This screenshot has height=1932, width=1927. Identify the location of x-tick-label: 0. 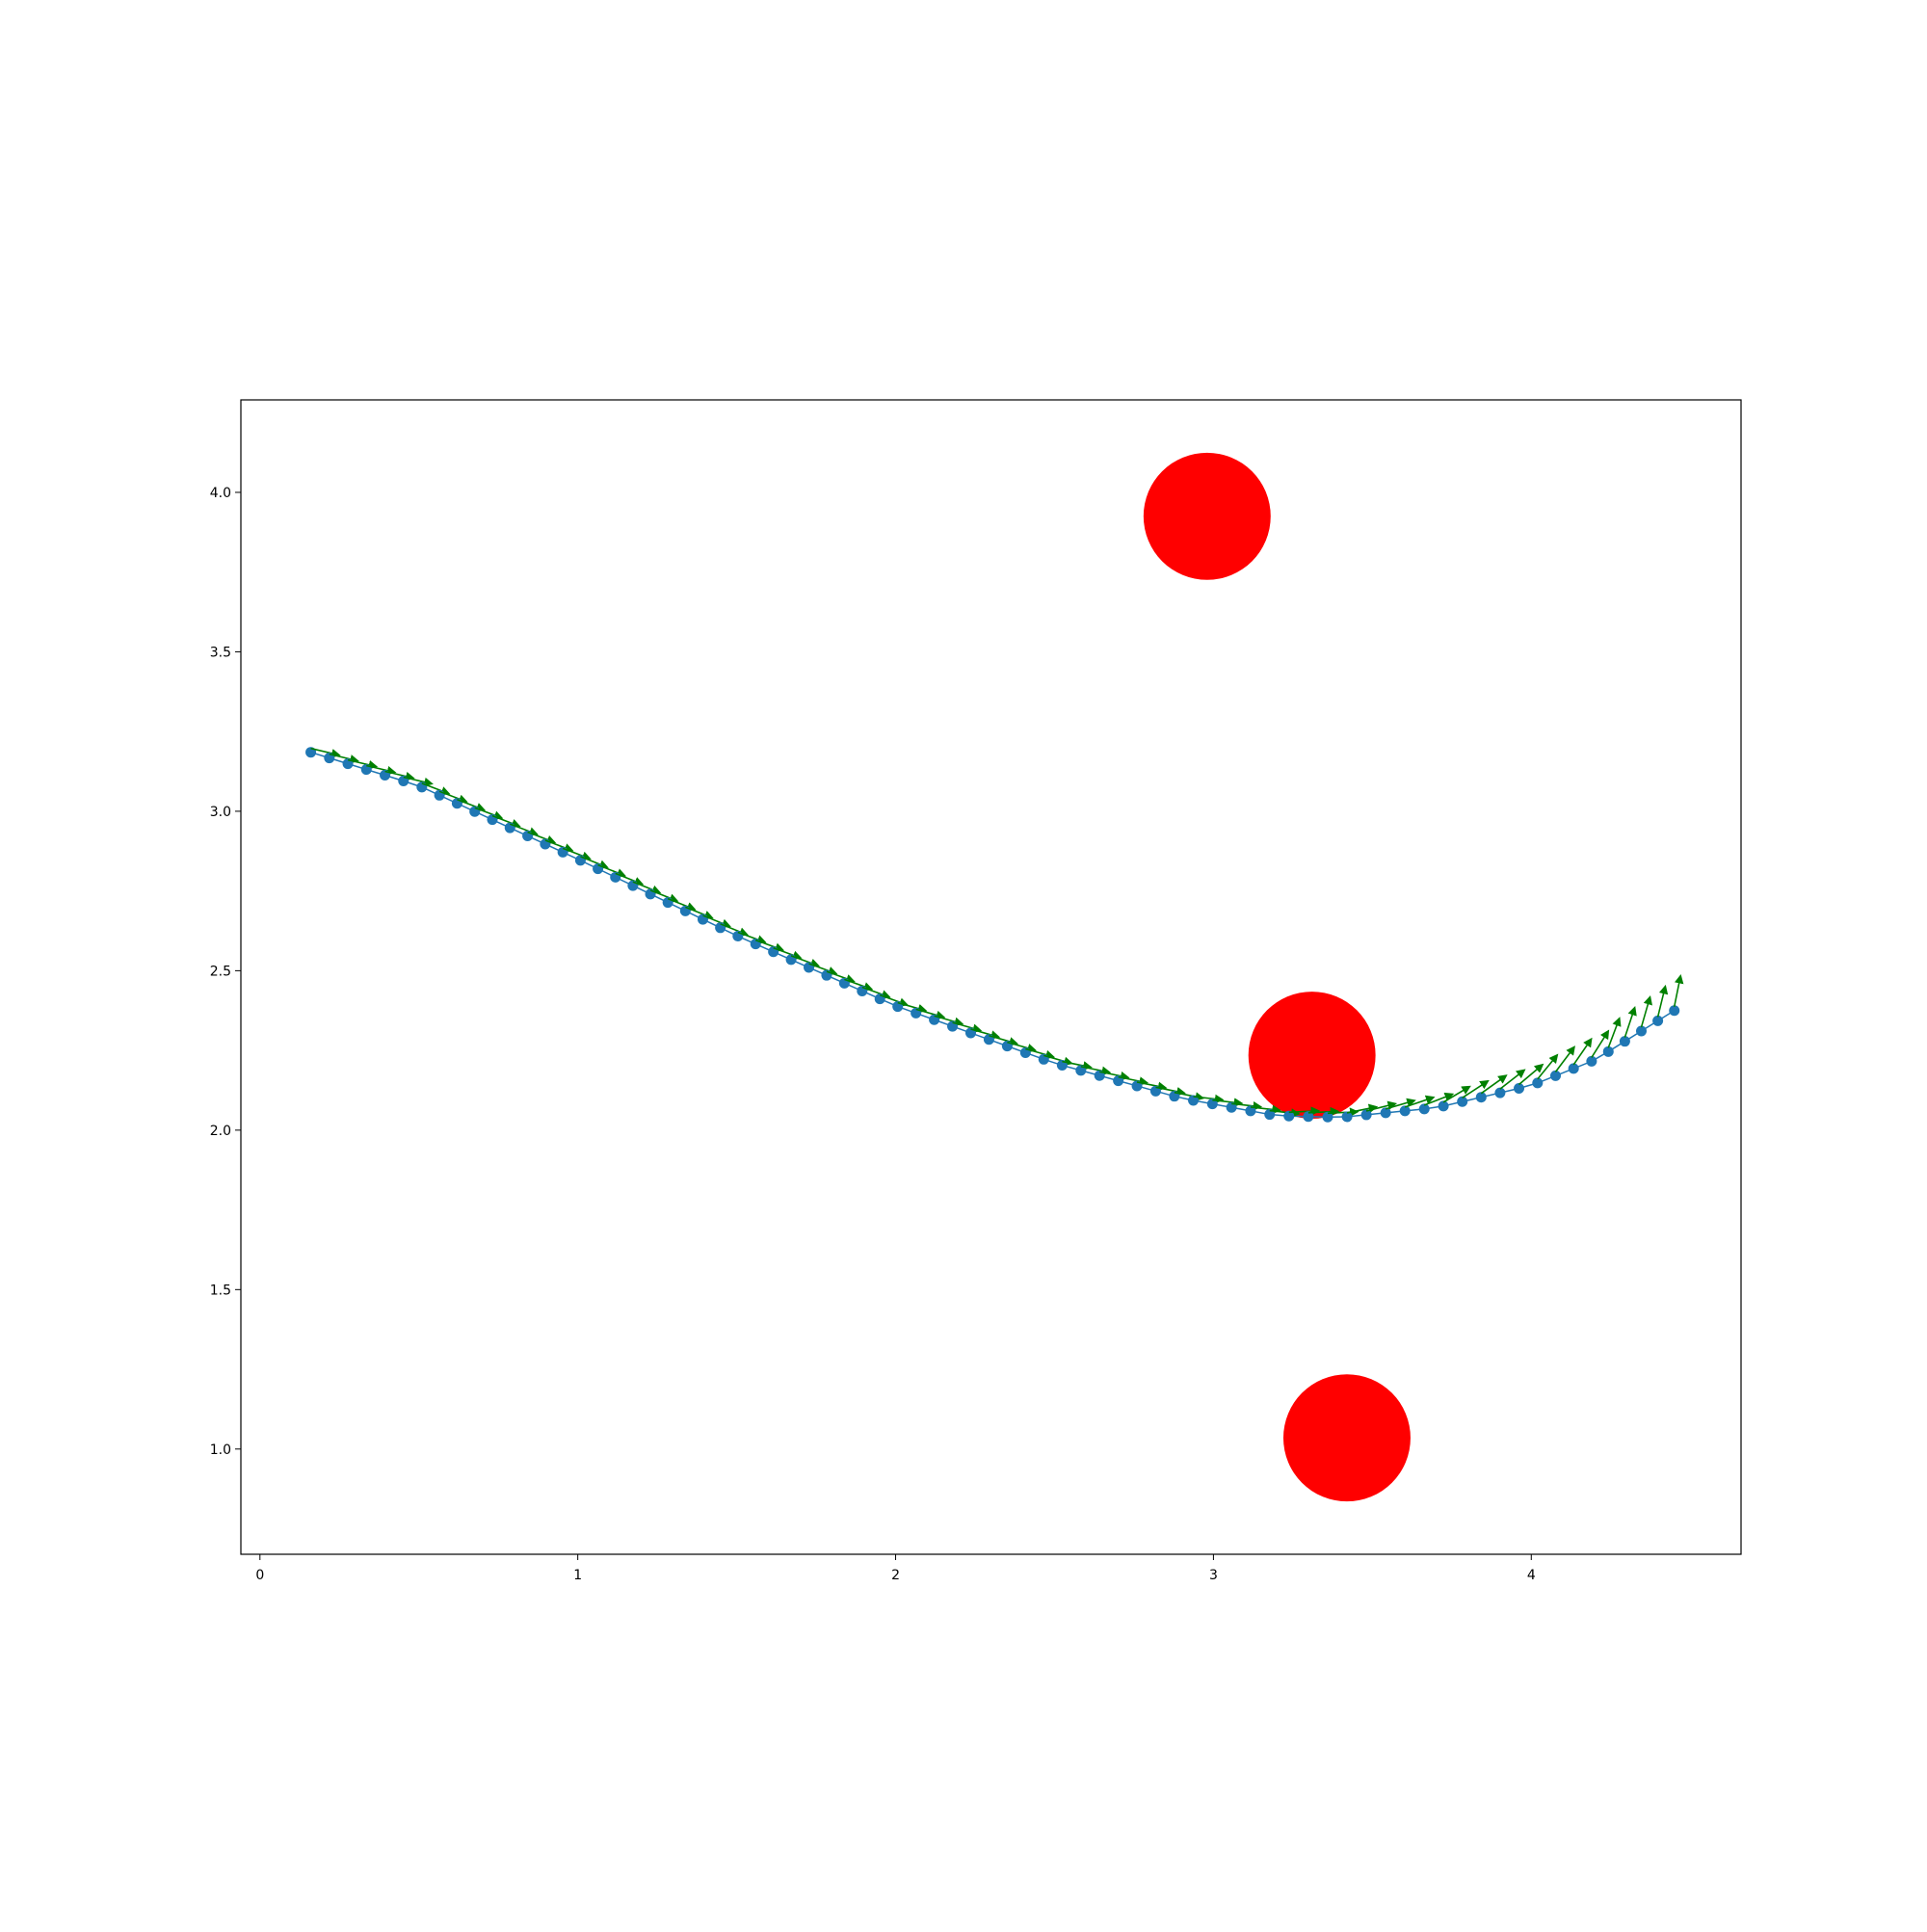
(259, 1575).